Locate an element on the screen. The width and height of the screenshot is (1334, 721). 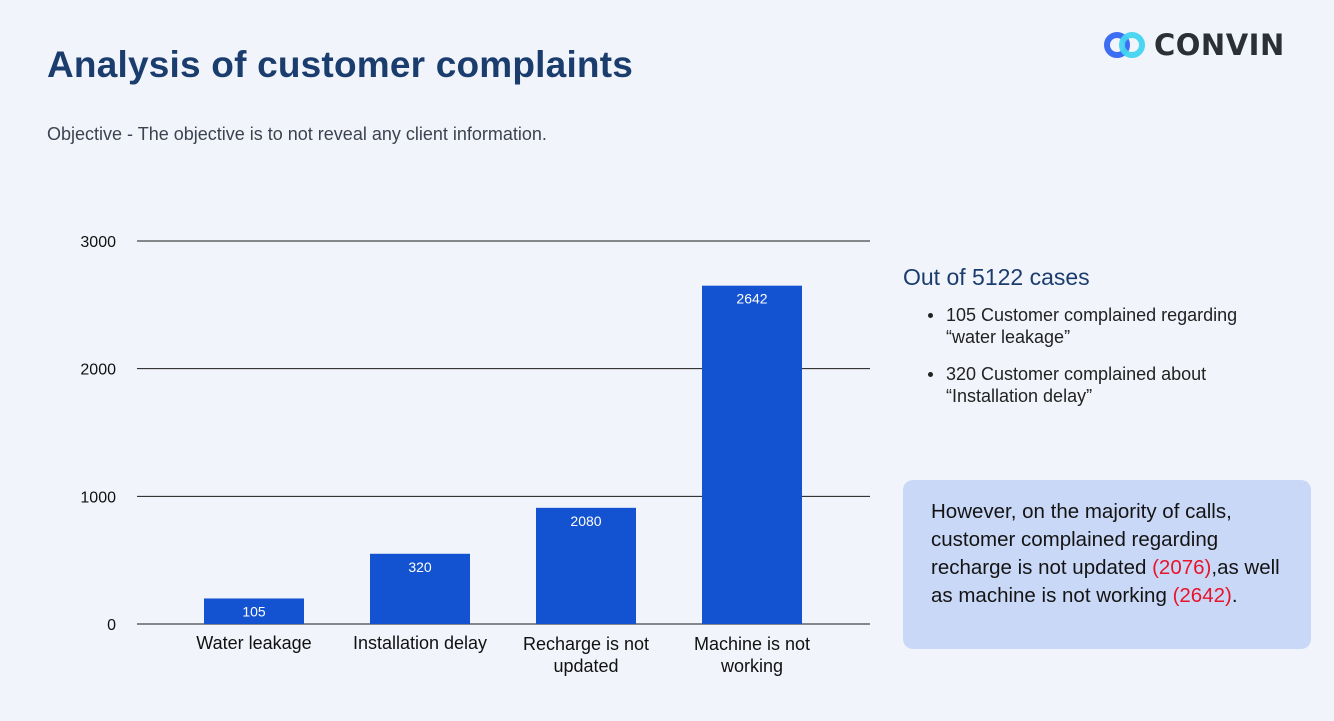
y-tick-label: 3000 is located at coordinates (98, 242).